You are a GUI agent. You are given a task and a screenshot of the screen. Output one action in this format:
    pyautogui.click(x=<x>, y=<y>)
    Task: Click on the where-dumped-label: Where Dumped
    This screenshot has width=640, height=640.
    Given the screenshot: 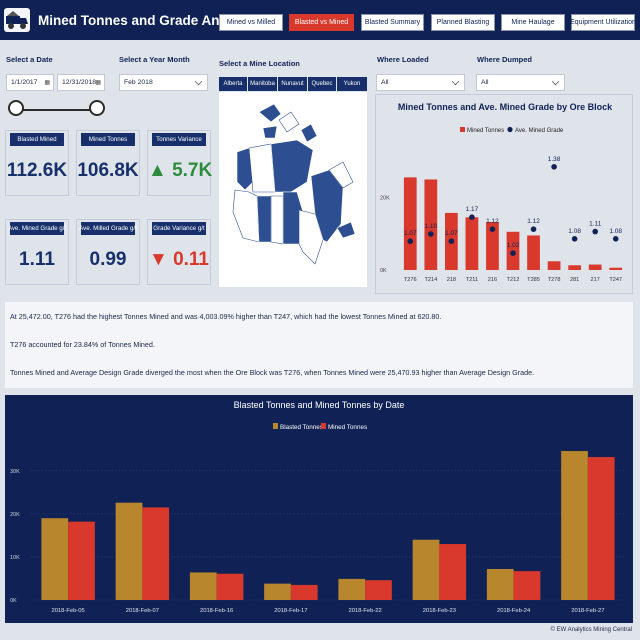 What is the action you would take?
    pyautogui.click(x=505, y=59)
    